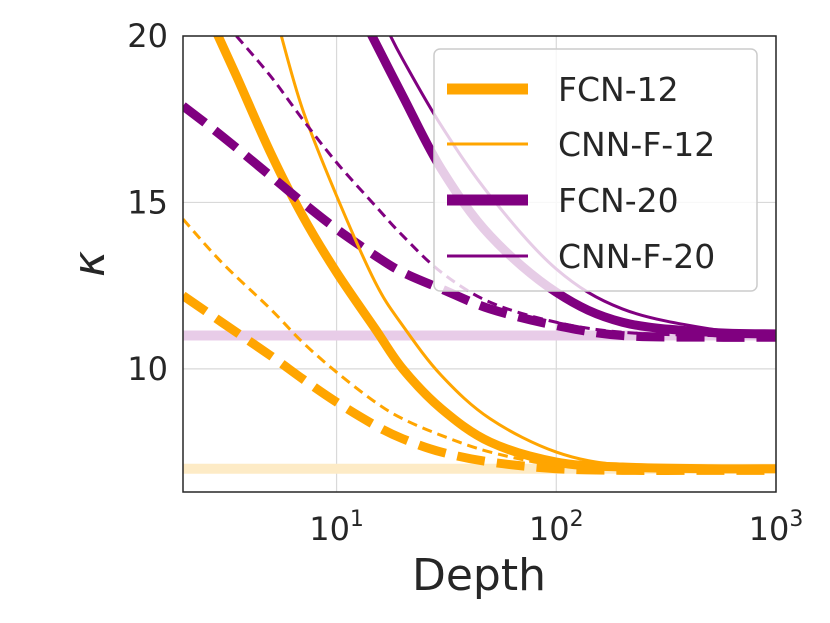  I want to click on y-tick-label: 15, so click(147, 202).